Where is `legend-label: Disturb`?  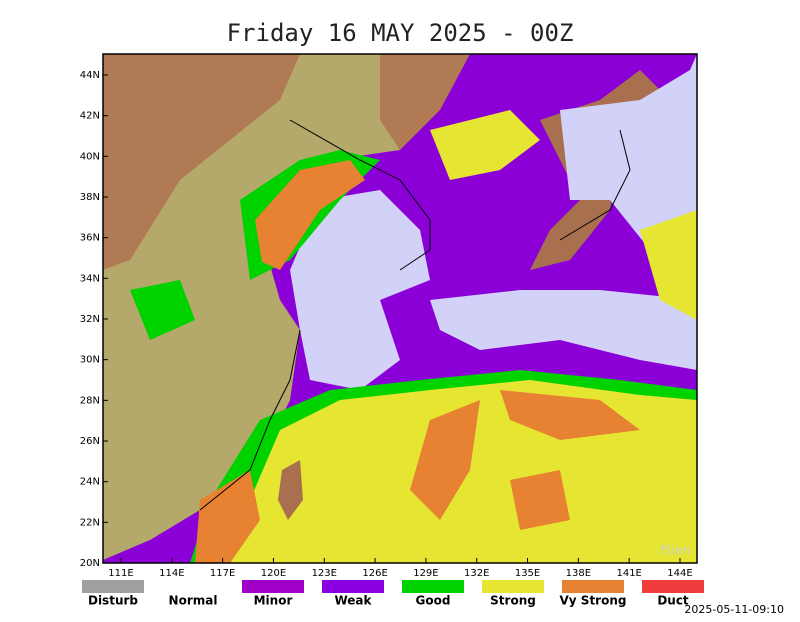
legend-label: Disturb is located at coordinates (113, 601).